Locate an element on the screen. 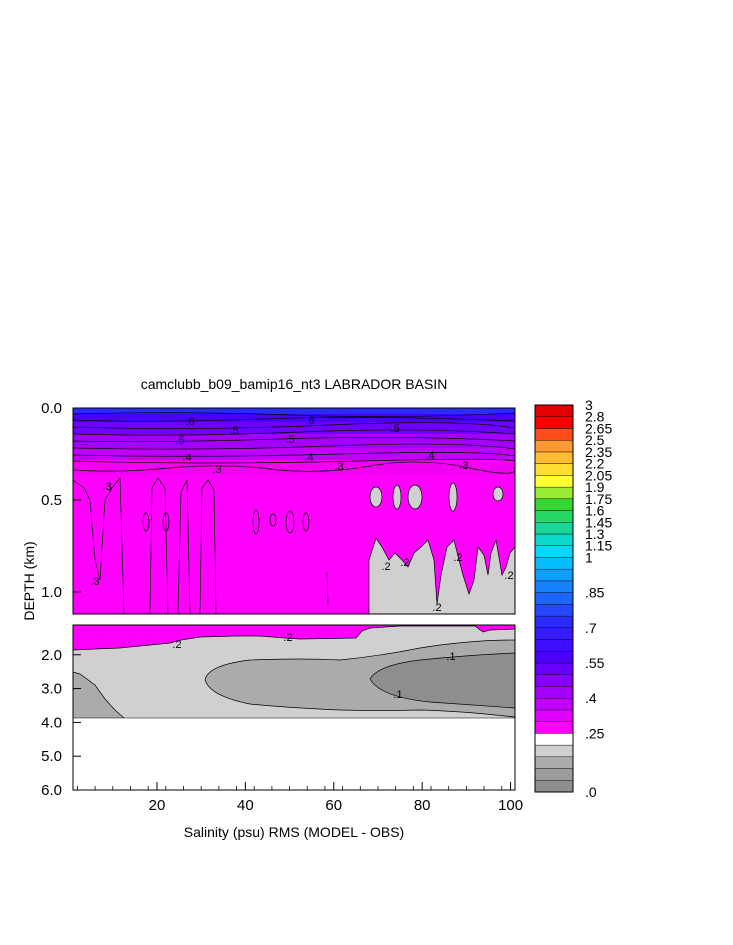 The height and width of the screenshot is (945, 733). lower-panel: .2 .2 .1 .1 is located at coordinates (294, 707).